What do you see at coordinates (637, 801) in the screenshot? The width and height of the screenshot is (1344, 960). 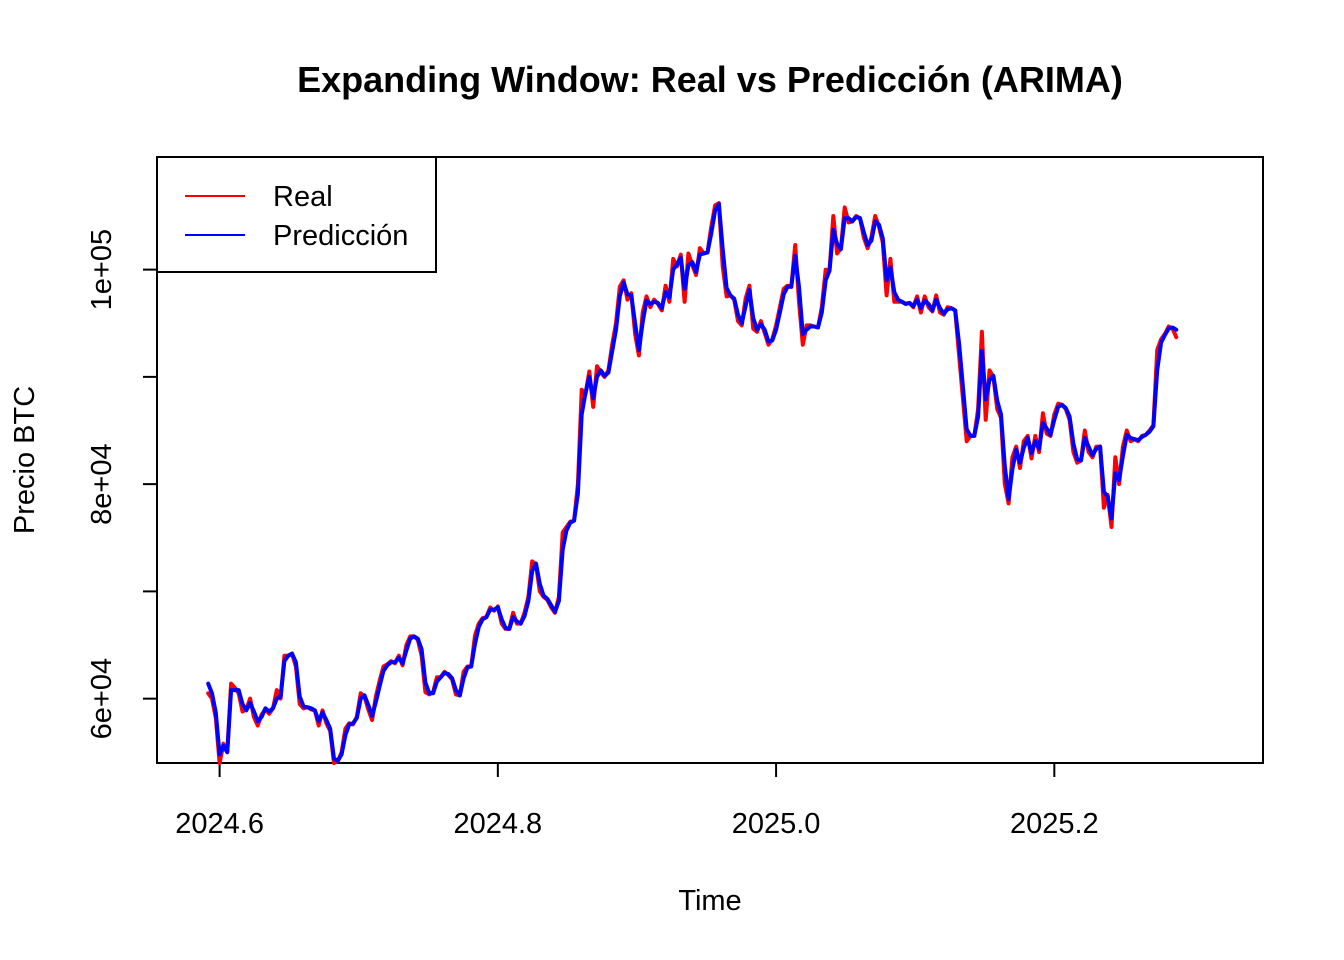 I see `x-axis: 2024.6 2024.8 2025.0 2025.2` at bounding box center [637, 801].